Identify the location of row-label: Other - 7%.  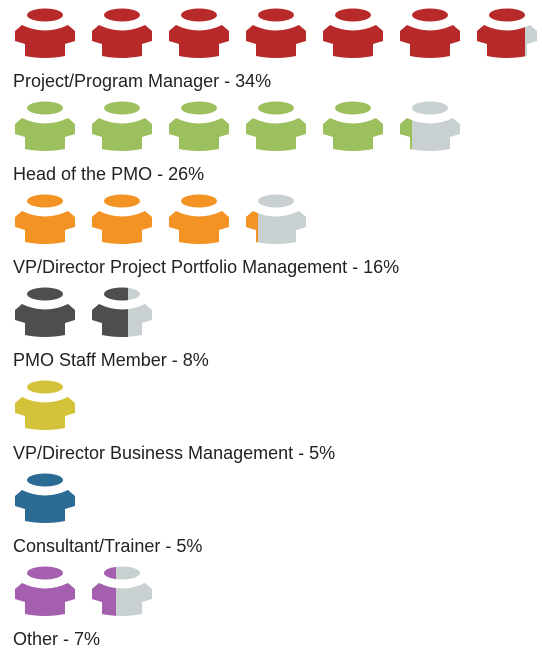
(56, 639).